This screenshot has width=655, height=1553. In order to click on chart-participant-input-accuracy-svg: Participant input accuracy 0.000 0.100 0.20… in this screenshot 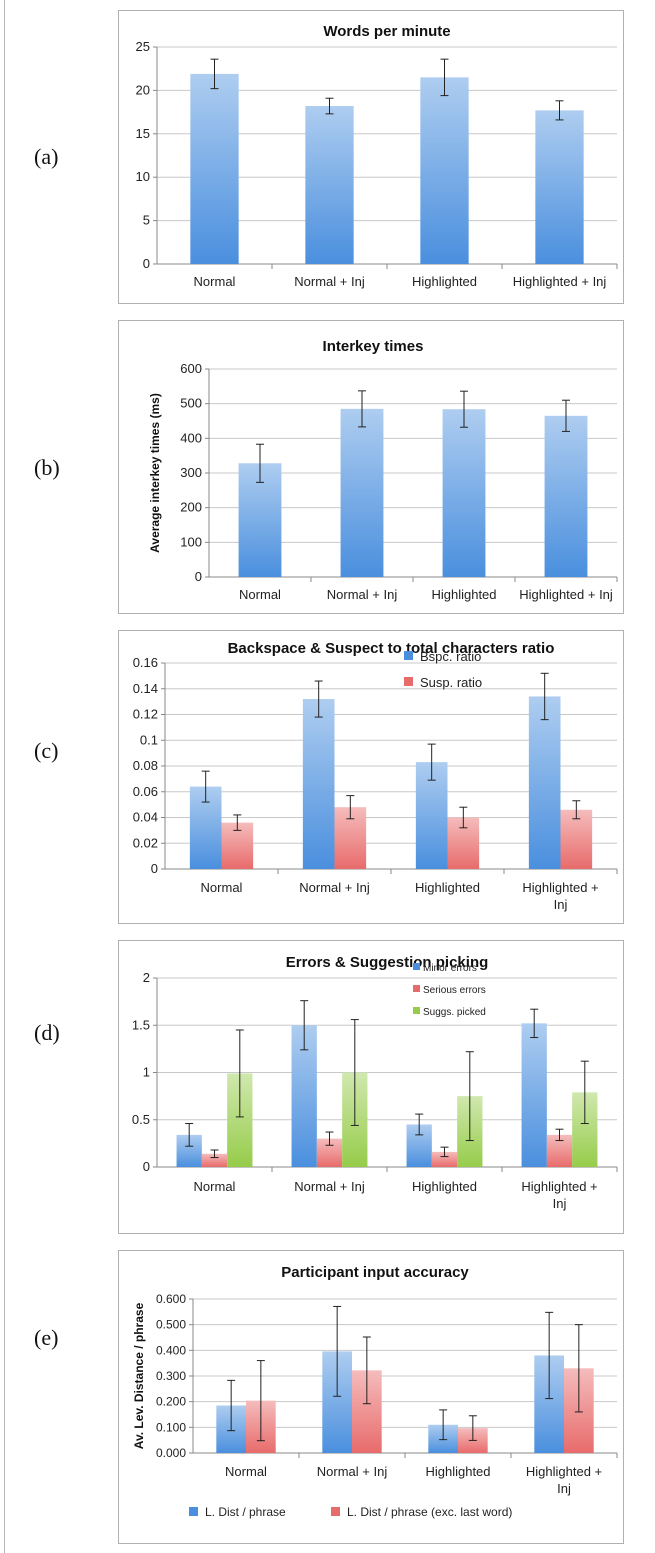, I will do `click(375, 1391)`.